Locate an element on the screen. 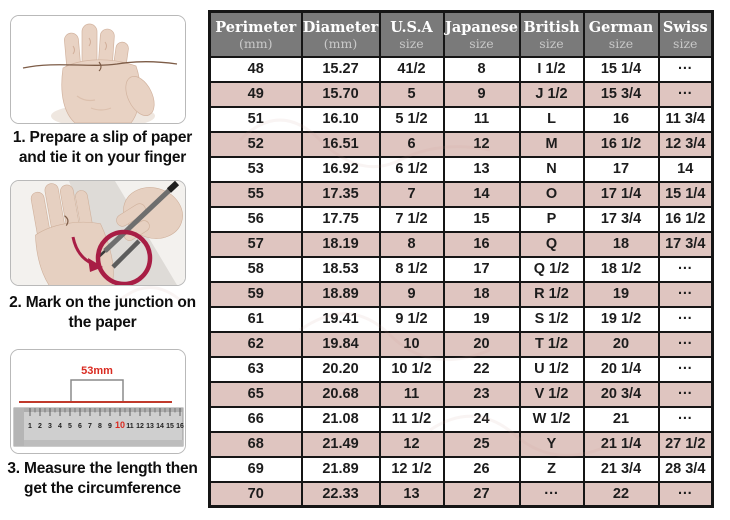  table-row: 63 20.20 10 1/2 22 U 1/2 20 1/4 ··· is located at coordinates (461, 369).